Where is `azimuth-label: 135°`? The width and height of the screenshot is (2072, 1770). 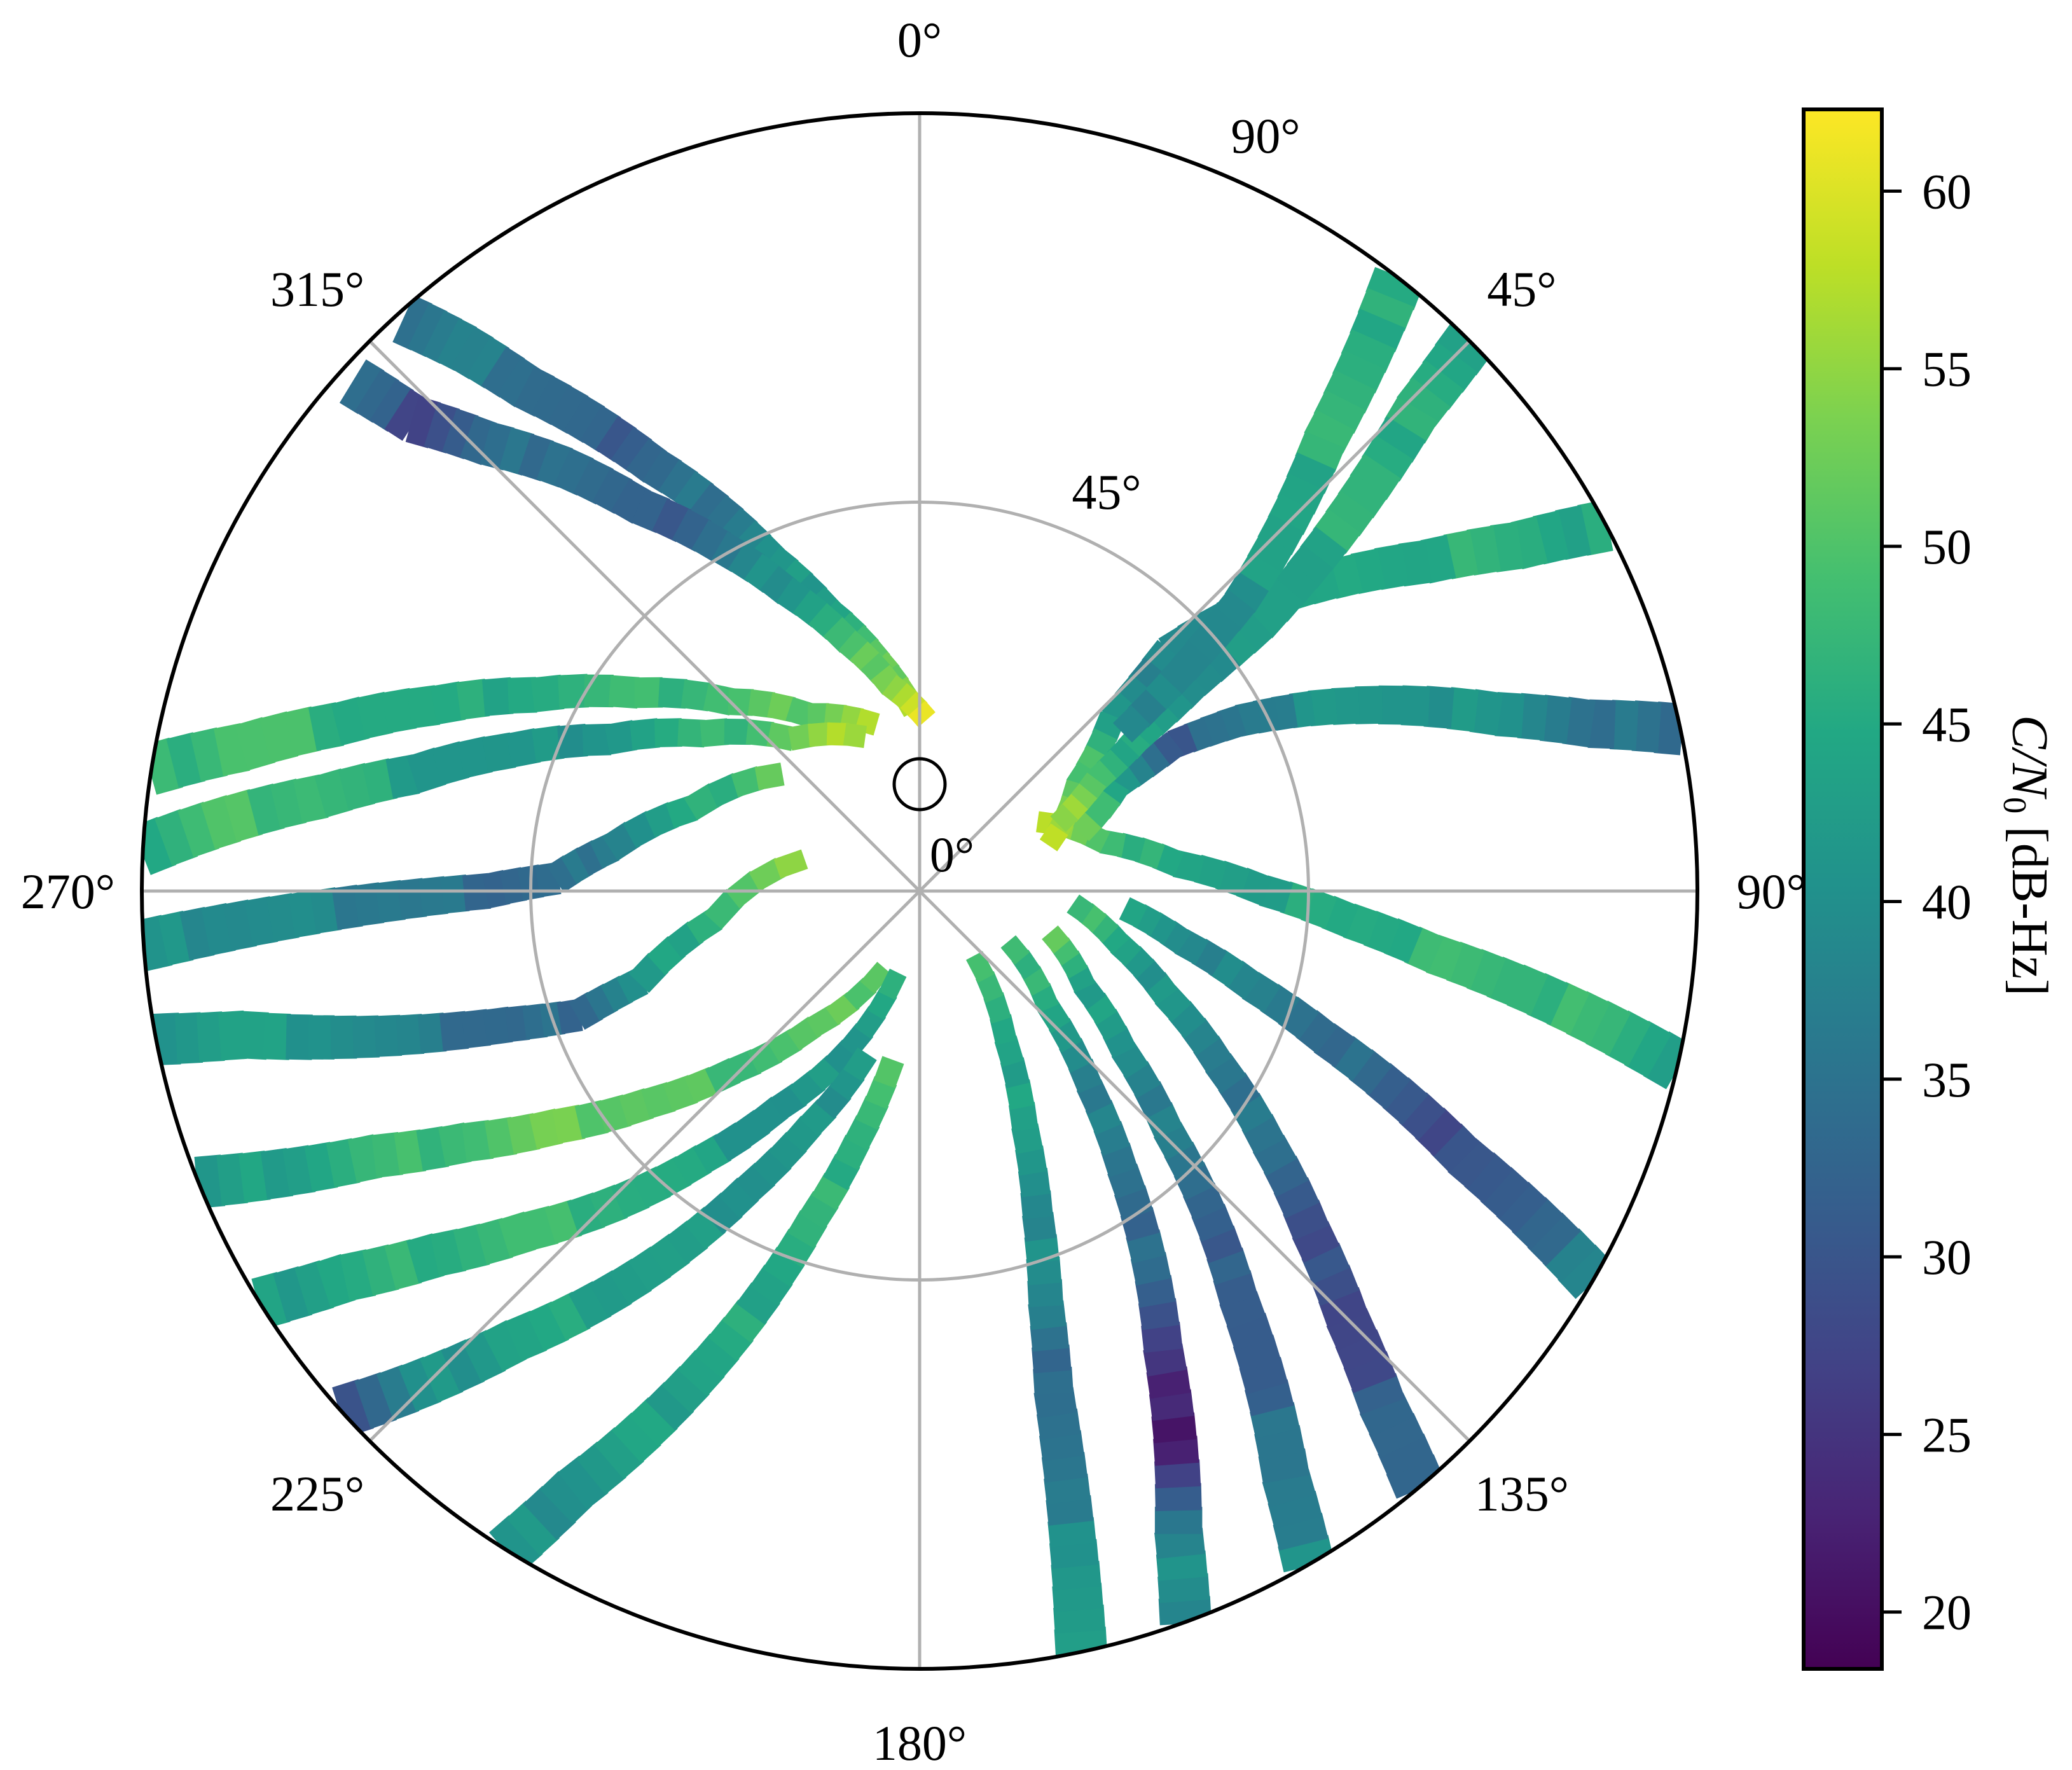
azimuth-label: 135° is located at coordinates (1522, 1493).